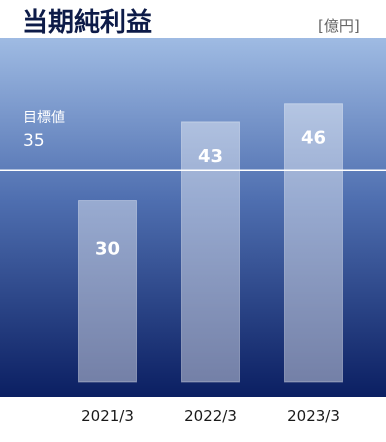  What do you see at coordinates (44, 118) in the screenshot?
I see `target-label: 目標値` at bounding box center [44, 118].